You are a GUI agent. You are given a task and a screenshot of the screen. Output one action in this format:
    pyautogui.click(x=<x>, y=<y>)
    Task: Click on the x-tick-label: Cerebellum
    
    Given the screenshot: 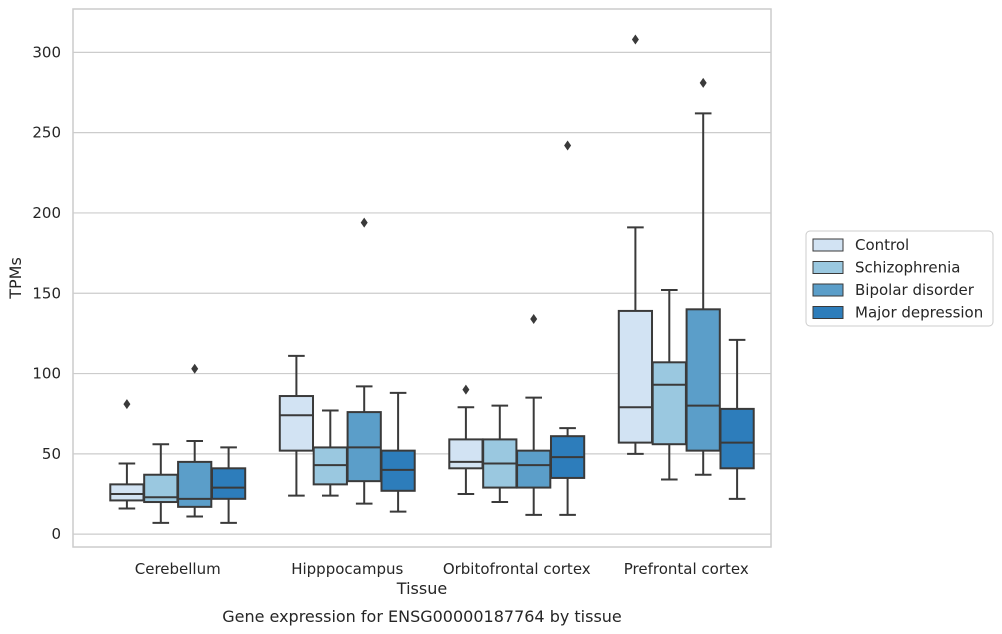 What is the action you would take?
    pyautogui.click(x=178, y=569)
    